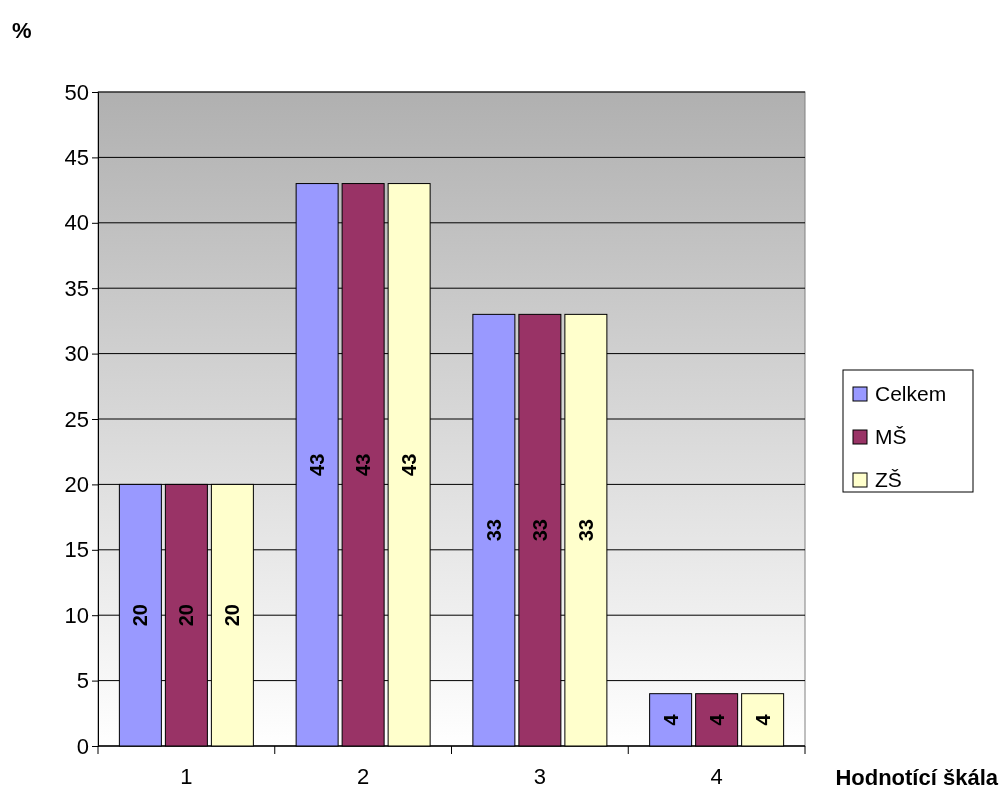 Image resolution: width=1003 pixels, height=803 pixels. Describe the element at coordinates (76, 615) in the screenshot. I see `y-tick-label: 10` at that location.